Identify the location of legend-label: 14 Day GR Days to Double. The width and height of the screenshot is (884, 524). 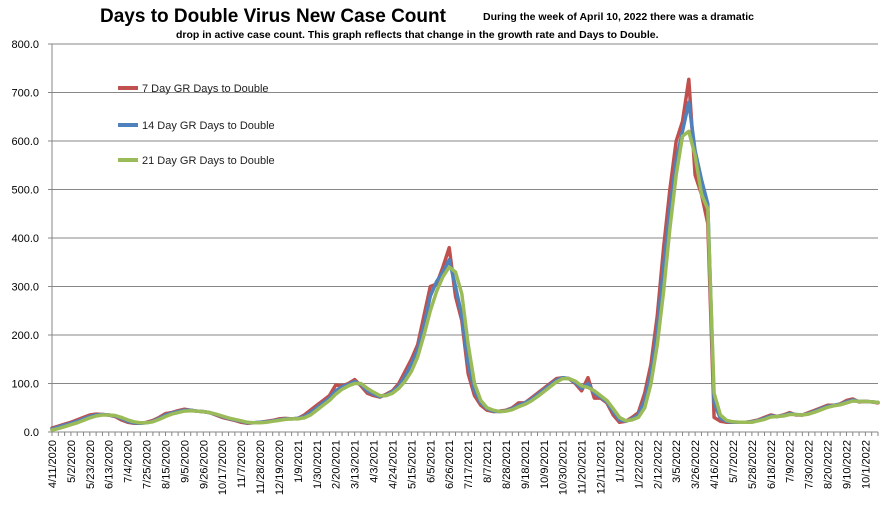
(208, 126).